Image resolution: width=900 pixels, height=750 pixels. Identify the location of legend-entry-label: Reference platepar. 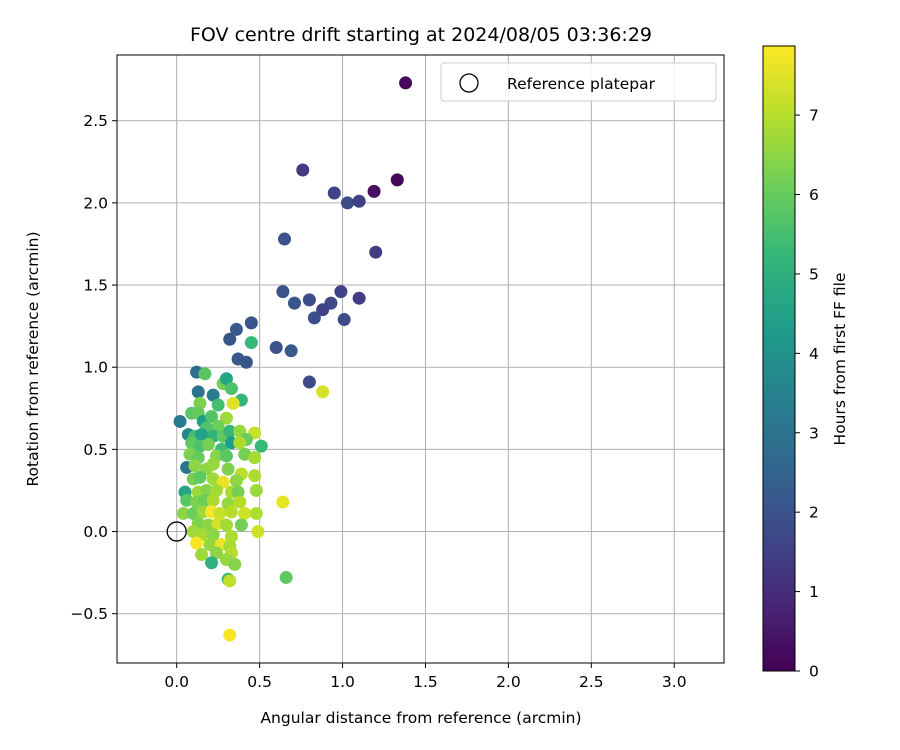
(581, 84).